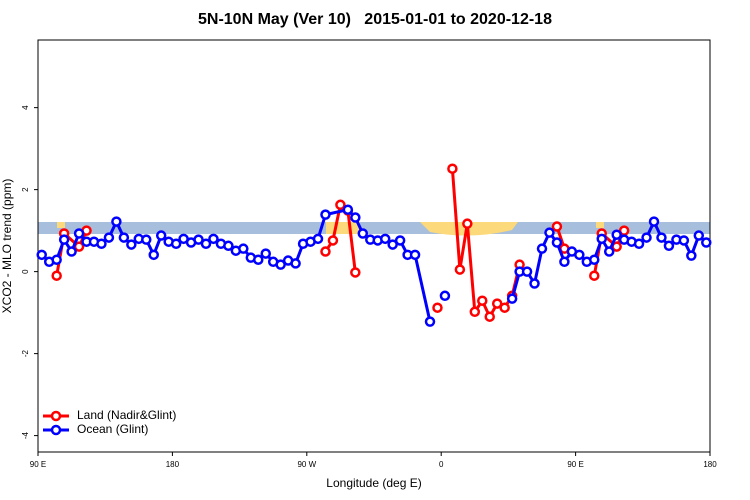 The height and width of the screenshot is (500, 750). I want to click on map-strip, so click(374, 229).